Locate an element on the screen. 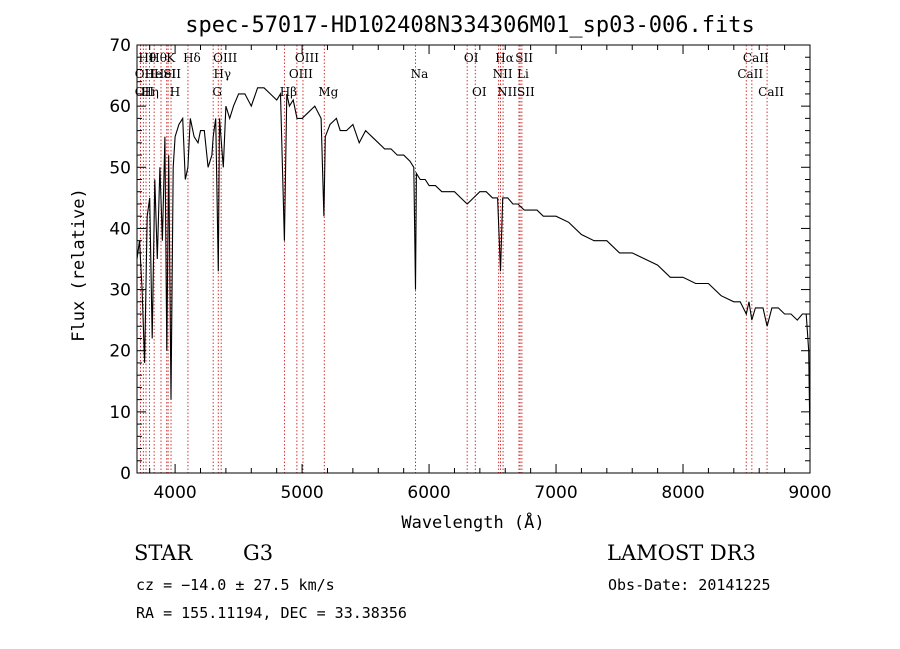 Image resolution: width=900 pixels, height=649 pixels. line-marker-label: Hγ is located at coordinates (222, 74).